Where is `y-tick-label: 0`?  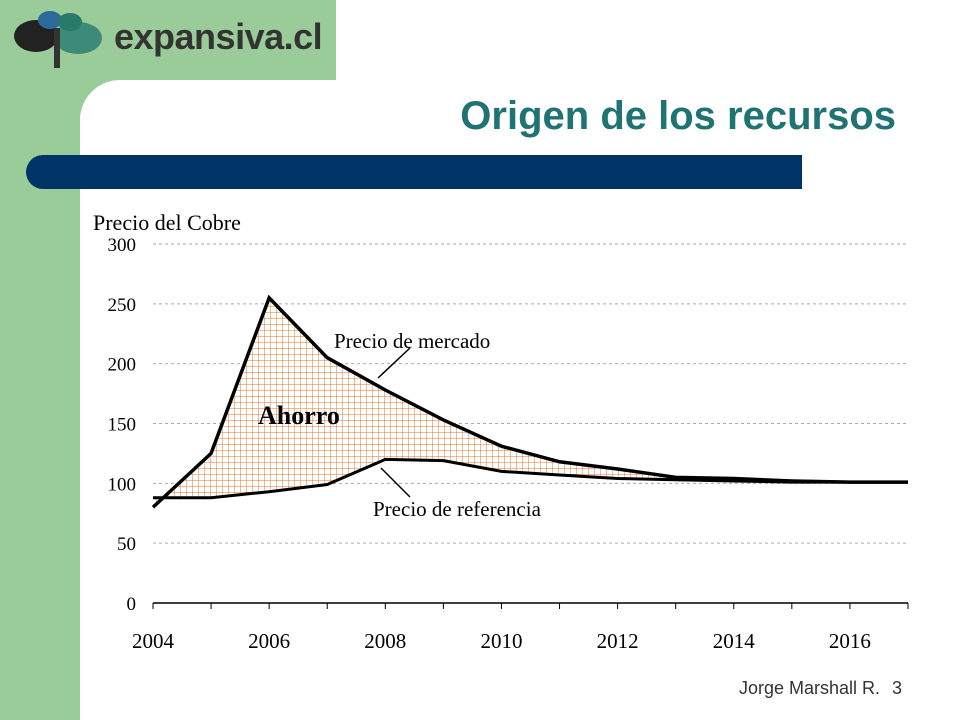
y-tick-label: 0 is located at coordinates (132, 604).